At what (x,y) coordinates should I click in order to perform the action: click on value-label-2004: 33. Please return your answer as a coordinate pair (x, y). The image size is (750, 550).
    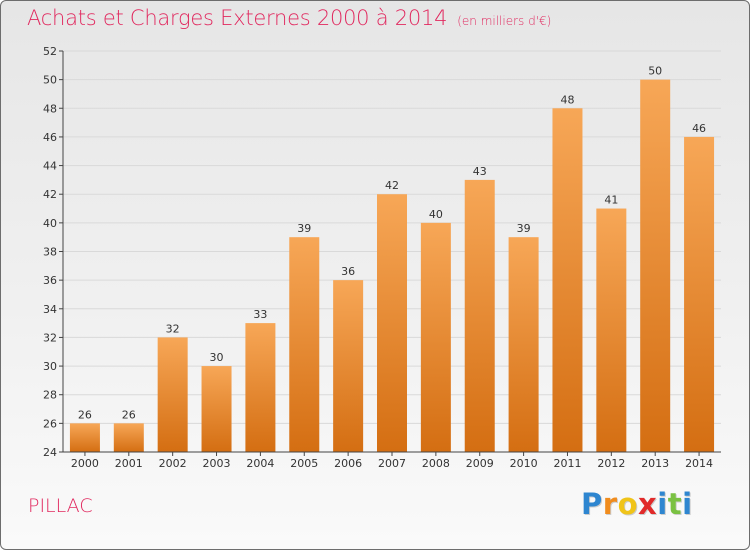
    Looking at the image, I should click on (260, 314).